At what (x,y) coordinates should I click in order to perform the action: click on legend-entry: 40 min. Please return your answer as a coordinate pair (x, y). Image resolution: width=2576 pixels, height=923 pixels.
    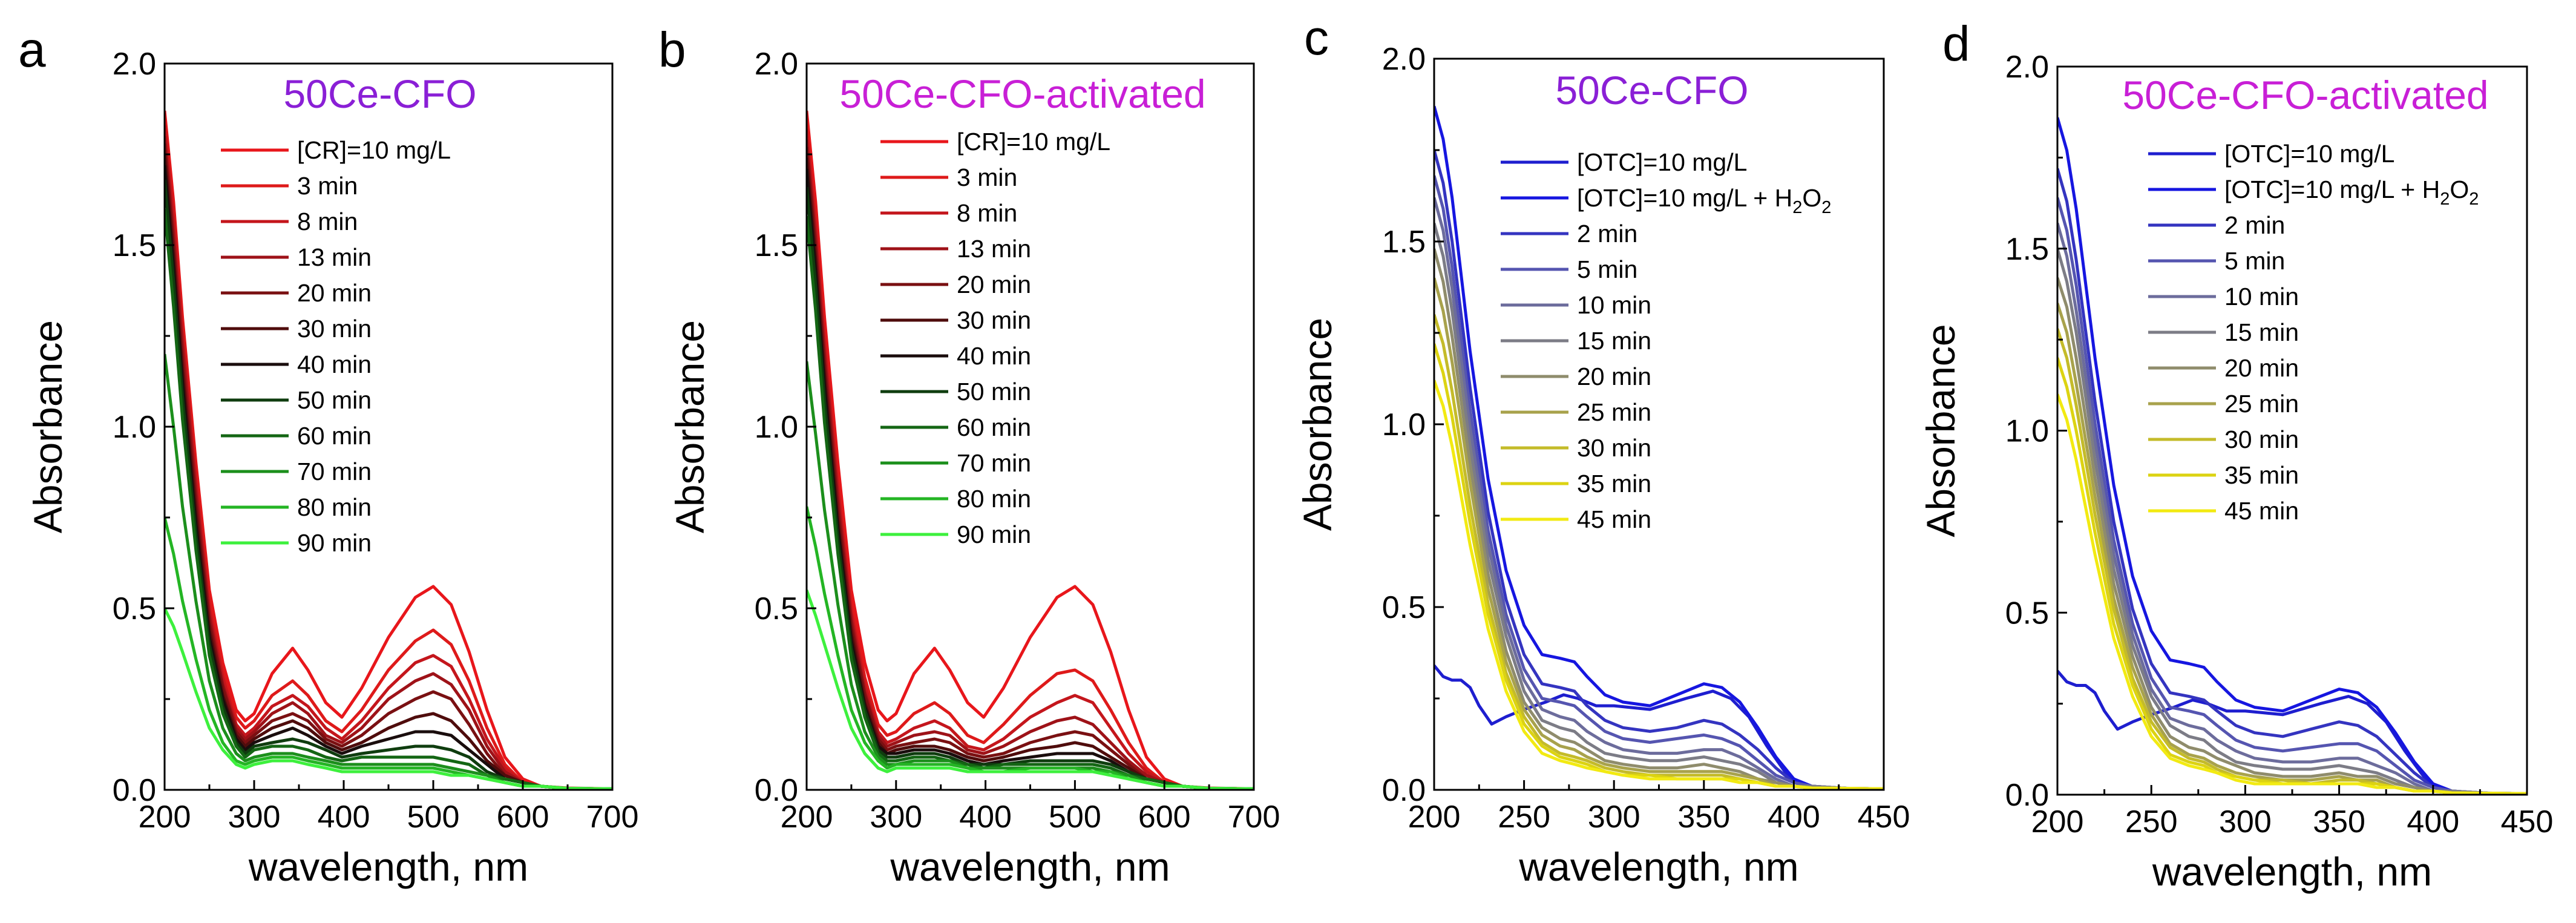
    Looking at the image, I should click on (334, 364).